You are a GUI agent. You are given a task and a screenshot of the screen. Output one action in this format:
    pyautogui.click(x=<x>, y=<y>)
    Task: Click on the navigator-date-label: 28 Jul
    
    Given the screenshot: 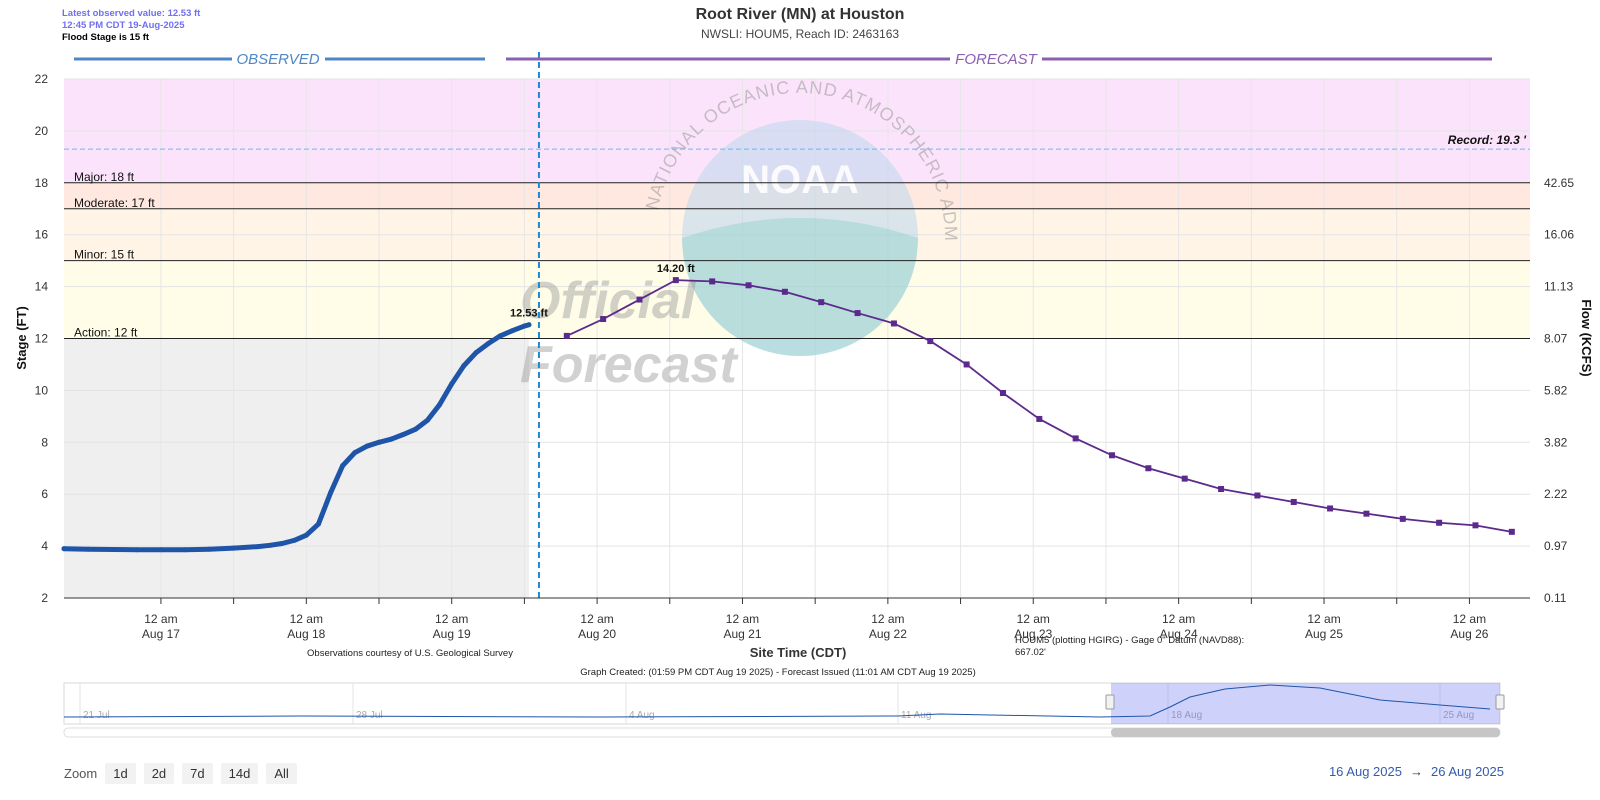 What is the action you would take?
    pyautogui.click(x=369, y=715)
    